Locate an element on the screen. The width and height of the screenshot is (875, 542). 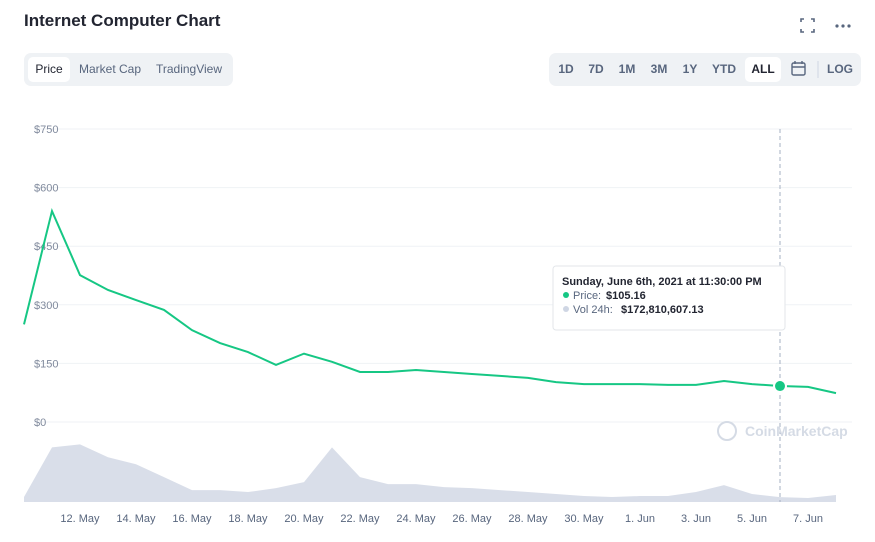
tab-group is located at coordinates (128, 69).